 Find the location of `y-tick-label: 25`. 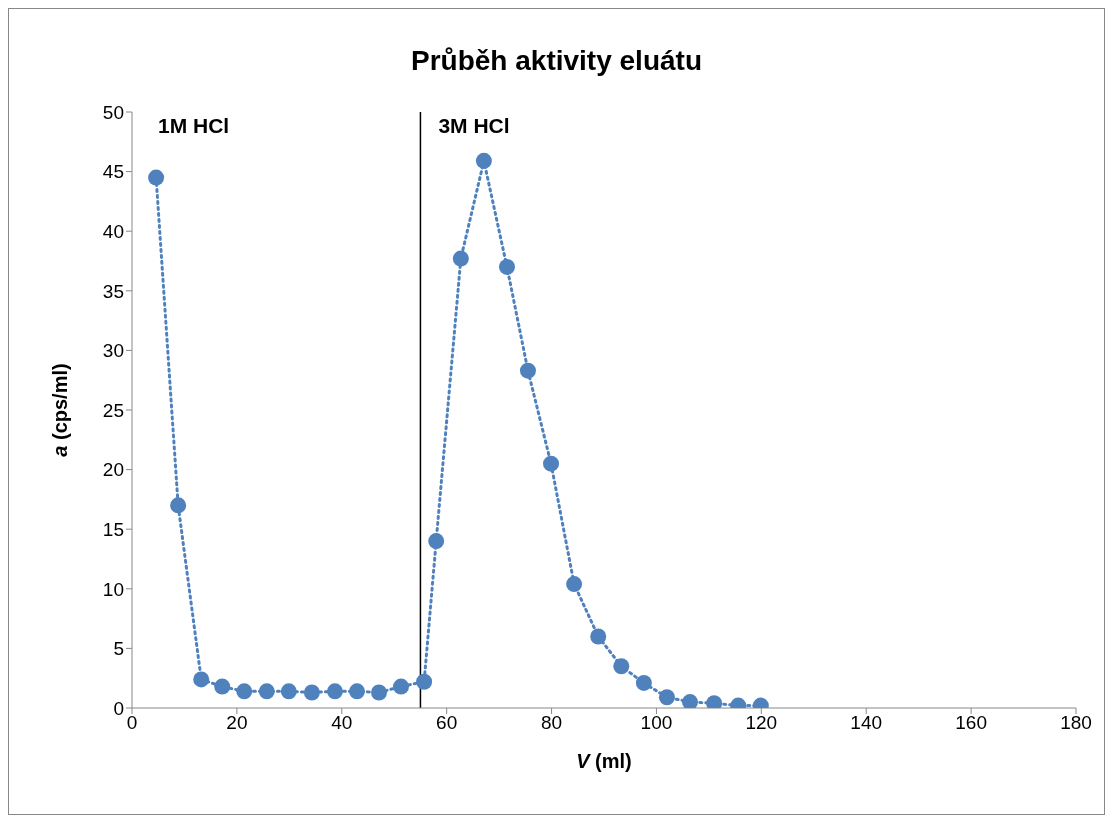

y-tick-label: 25 is located at coordinates (113, 410).